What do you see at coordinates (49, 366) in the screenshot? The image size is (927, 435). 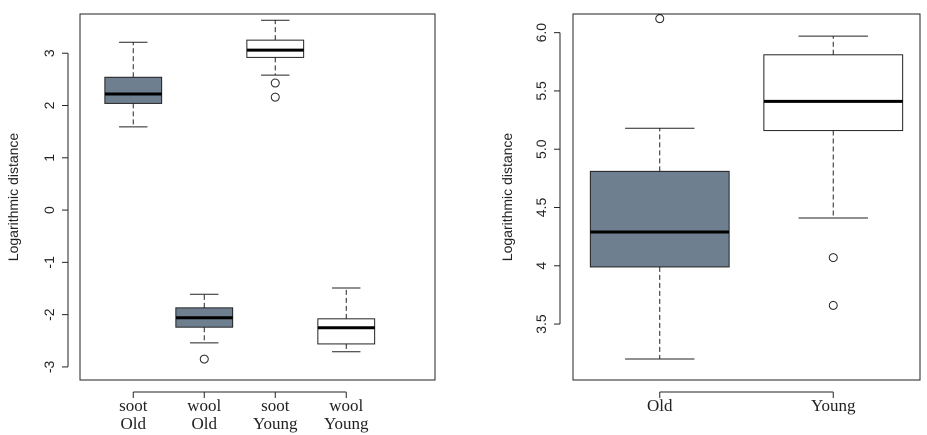 I see `y-tick-label: -3` at bounding box center [49, 366].